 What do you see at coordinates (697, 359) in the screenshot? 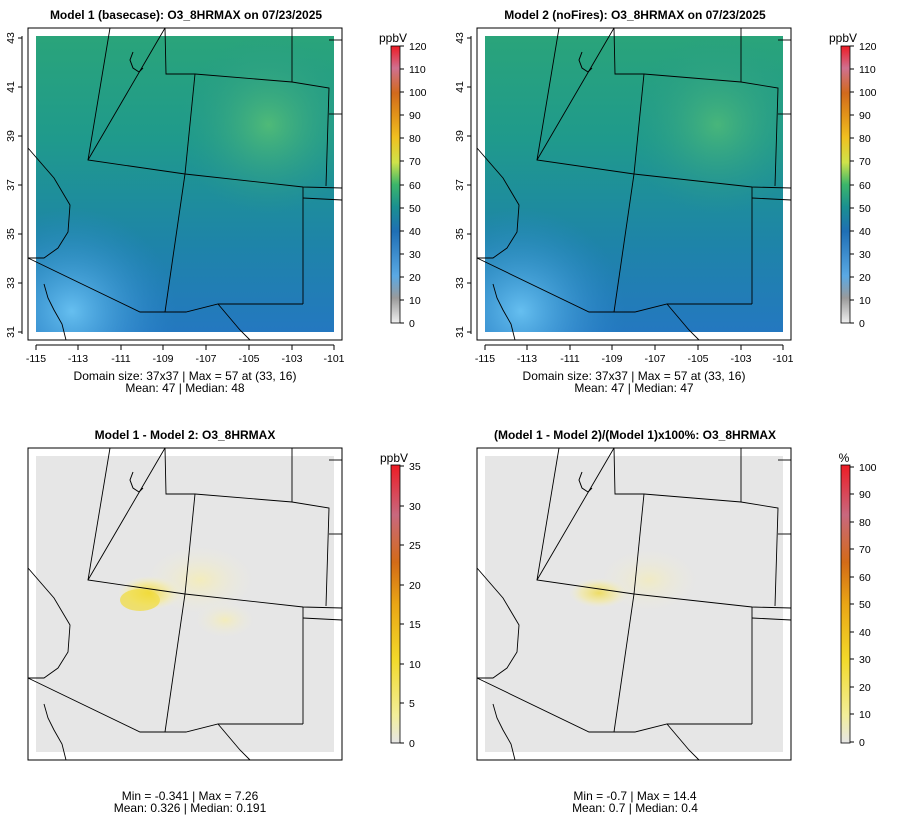
I see `x-tick: -105` at bounding box center [697, 359].